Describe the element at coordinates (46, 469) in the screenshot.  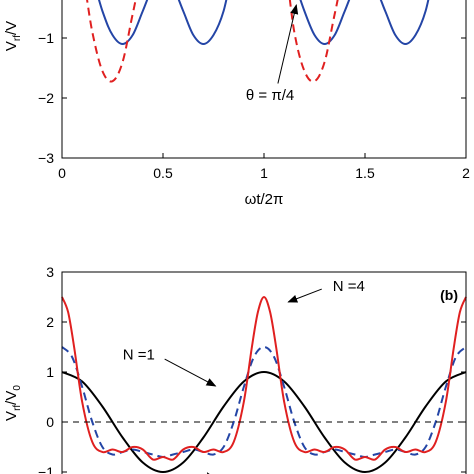
I see `panel-b-y-tick-label: −1` at that location.